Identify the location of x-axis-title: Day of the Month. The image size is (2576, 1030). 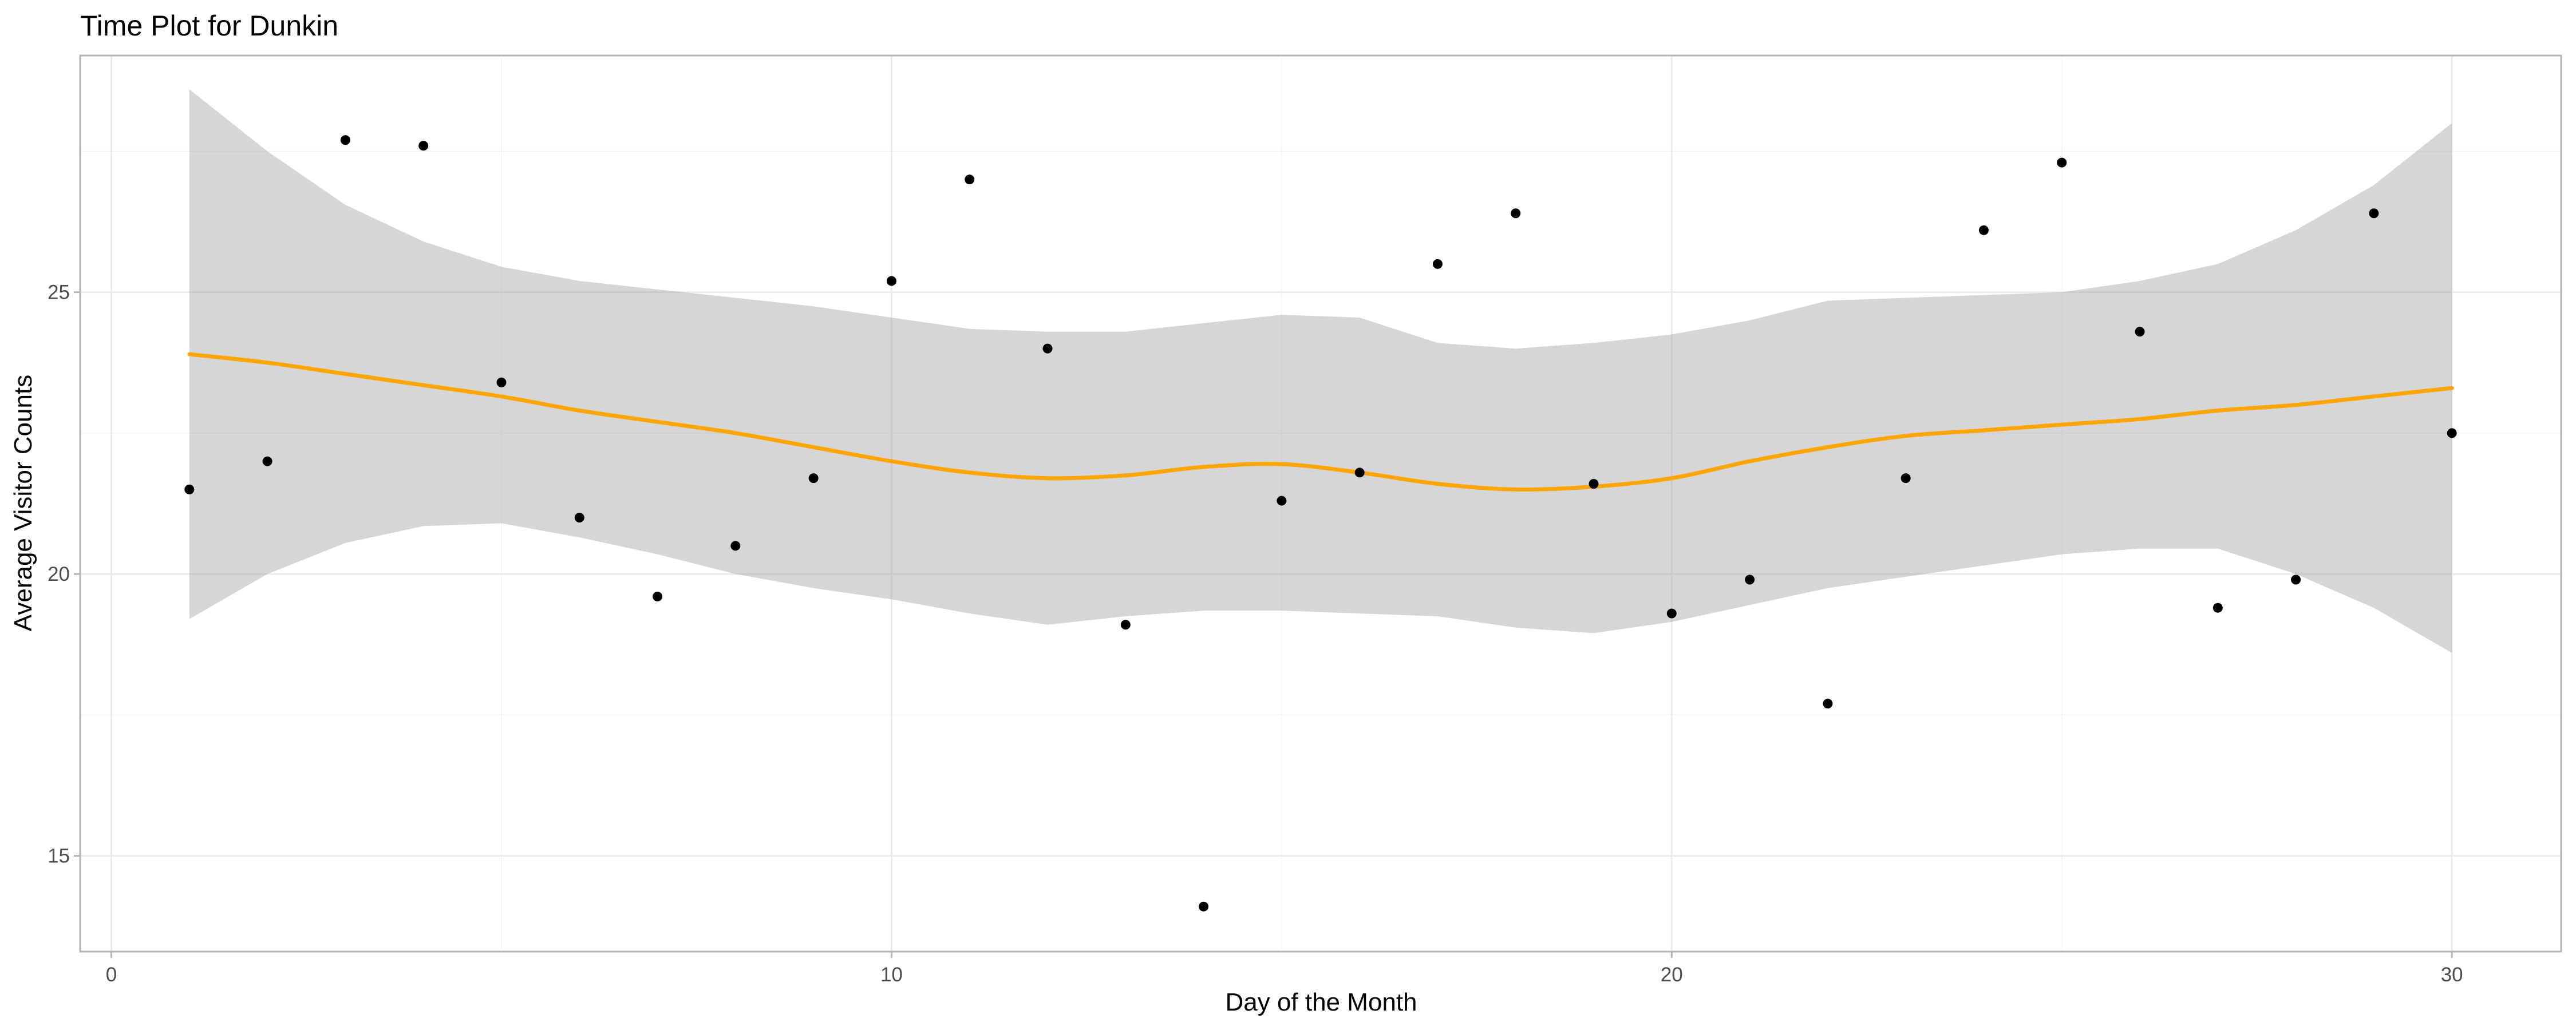
(1321, 1002).